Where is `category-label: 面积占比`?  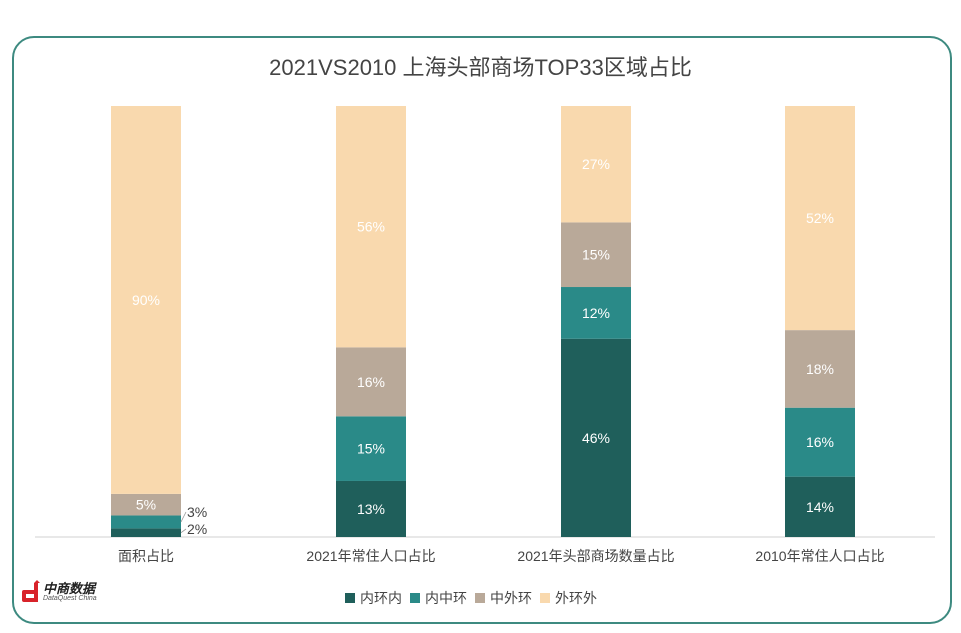
category-label: 面积占比 is located at coordinates (146, 556).